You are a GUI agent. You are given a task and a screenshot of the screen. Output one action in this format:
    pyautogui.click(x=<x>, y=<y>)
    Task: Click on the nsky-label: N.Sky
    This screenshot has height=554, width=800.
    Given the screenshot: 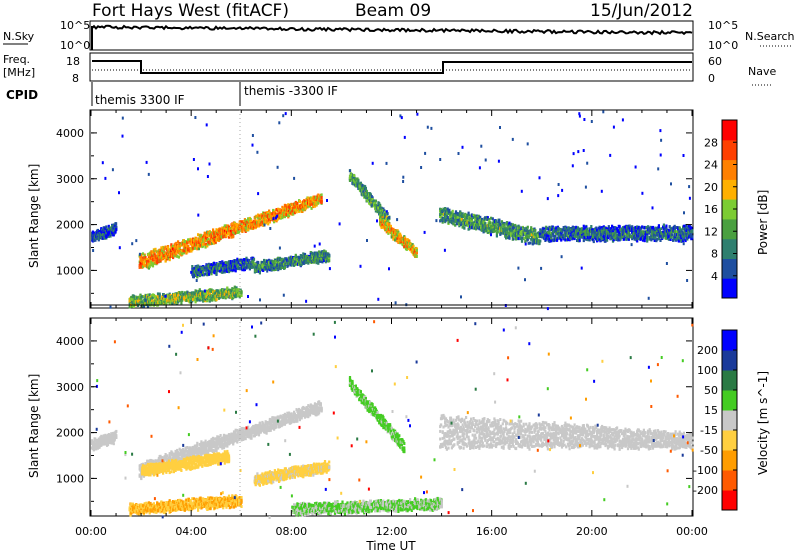 What is the action you would take?
    pyautogui.click(x=19, y=36)
    